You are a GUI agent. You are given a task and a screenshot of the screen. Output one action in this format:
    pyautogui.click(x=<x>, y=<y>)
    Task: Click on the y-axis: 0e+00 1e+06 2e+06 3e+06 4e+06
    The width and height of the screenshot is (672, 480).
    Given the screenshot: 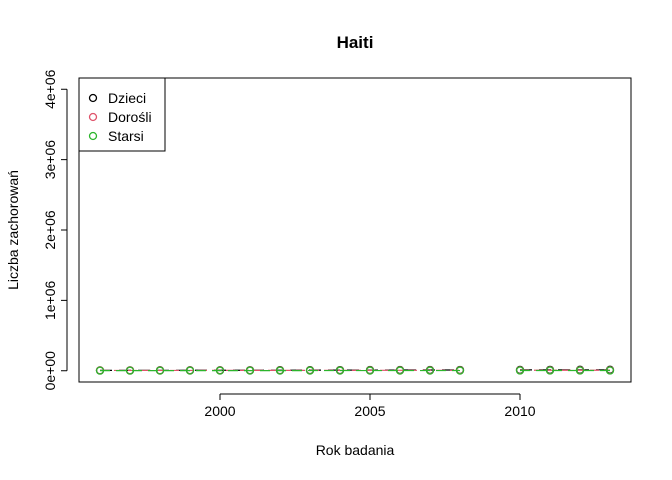 What is the action you would take?
    pyautogui.click(x=55, y=230)
    